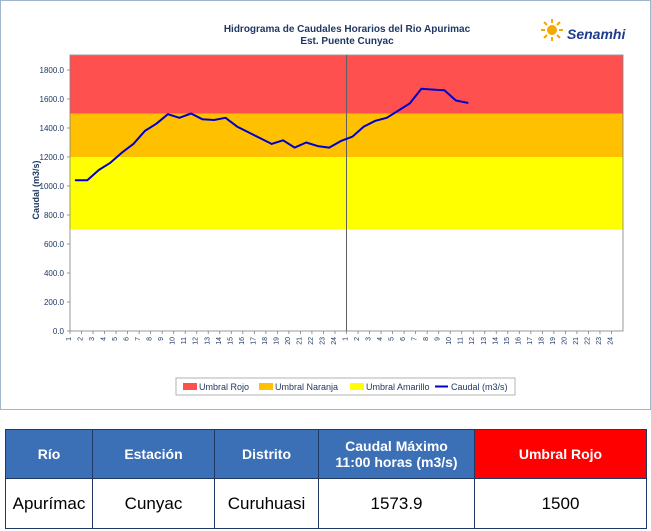 Image resolution: width=651 pixels, height=531 pixels. What do you see at coordinates (138, 339) in the screenshot?
I see `x-tick-label-6: 7` at bounding box center [138, 339].